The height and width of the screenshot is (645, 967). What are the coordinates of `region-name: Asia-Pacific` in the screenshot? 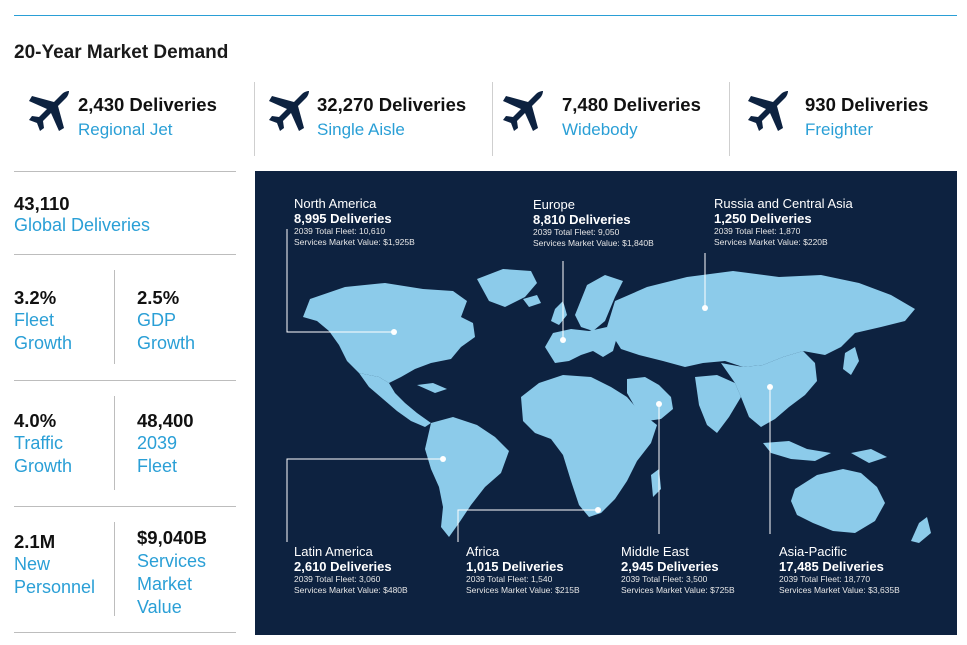 It's located at (813, 551).